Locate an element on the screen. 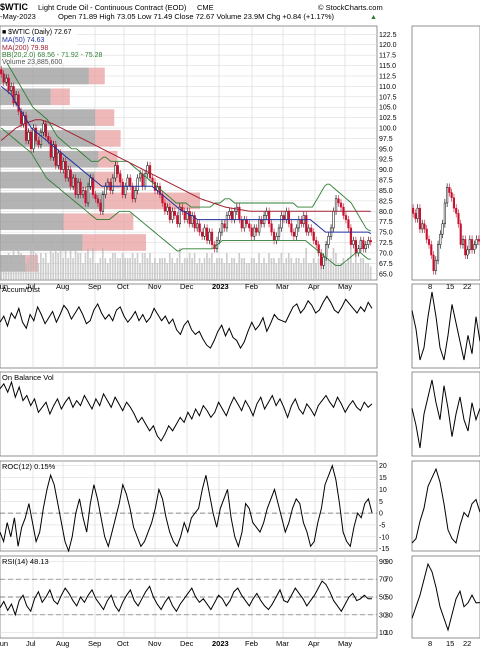 This screenshot has height=650, width=480. obv-line is located at coordinates (186, 411).